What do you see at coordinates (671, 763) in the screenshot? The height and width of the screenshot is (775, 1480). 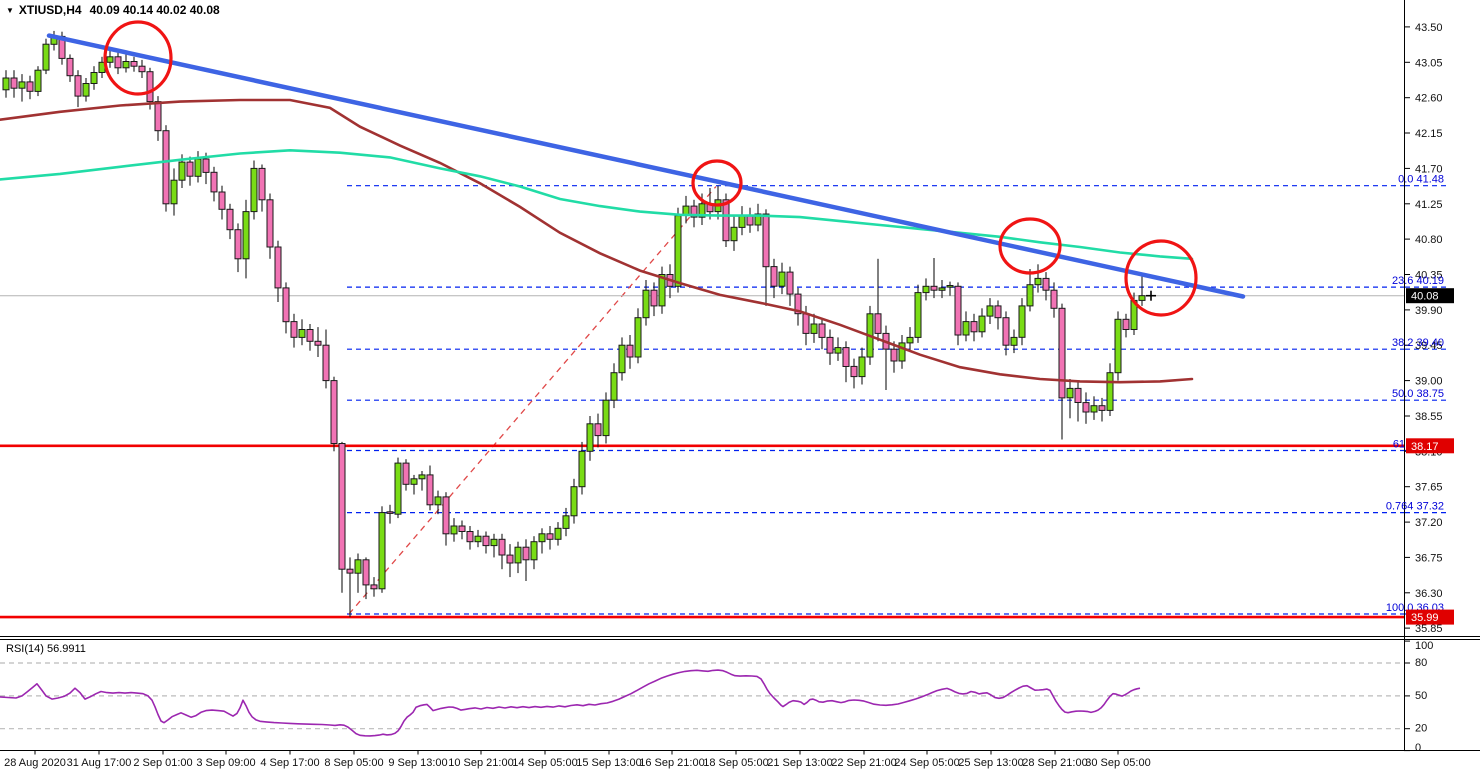 I see `time-axis-label: 16 Sep 21:00` at bounding box center [671, 763].